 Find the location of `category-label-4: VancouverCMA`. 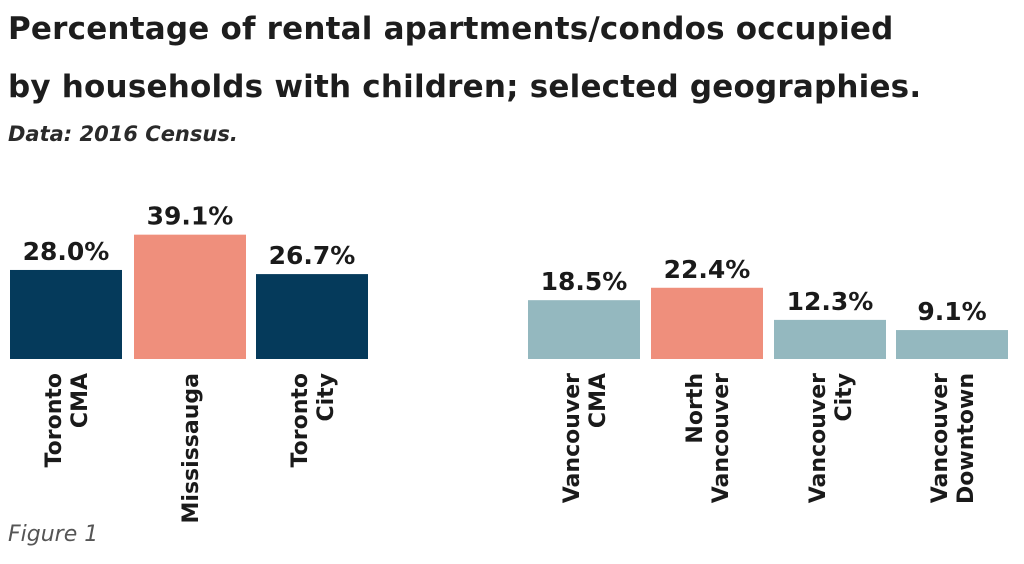

category-label-4: VancouverCMA is located at coordinates (585, 438).